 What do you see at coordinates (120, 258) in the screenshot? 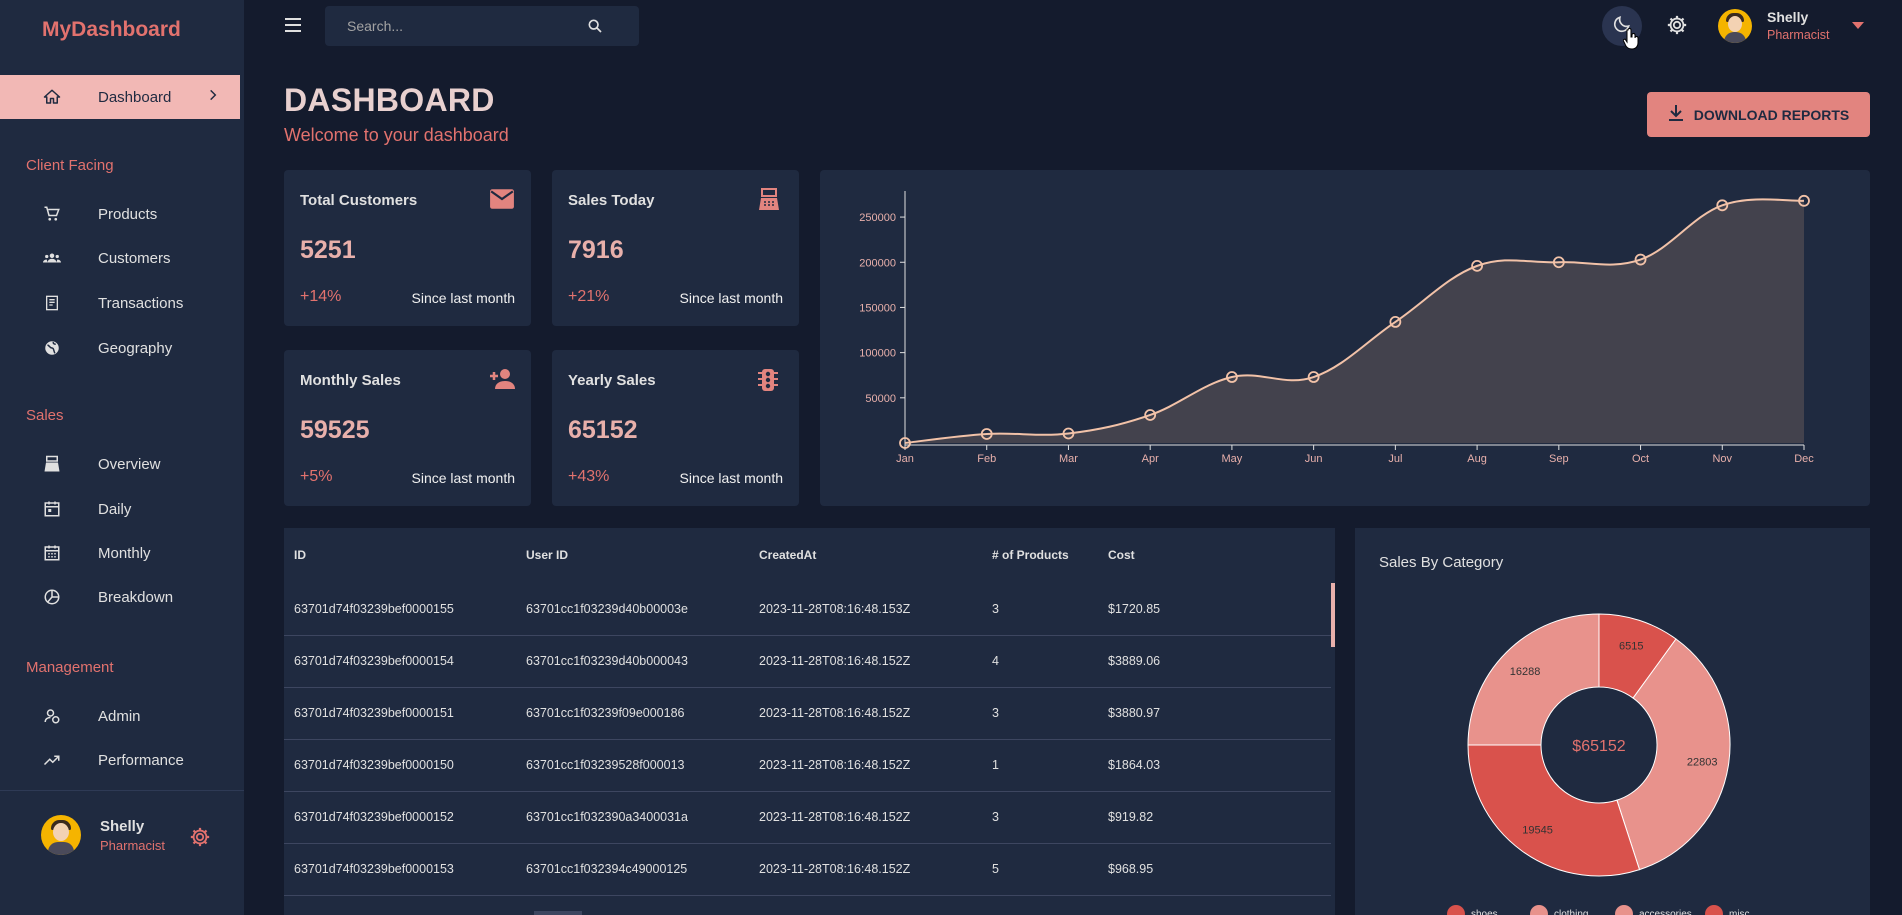
I see `sidebar-item-customers: Customers` at bounding box center [120, 258].